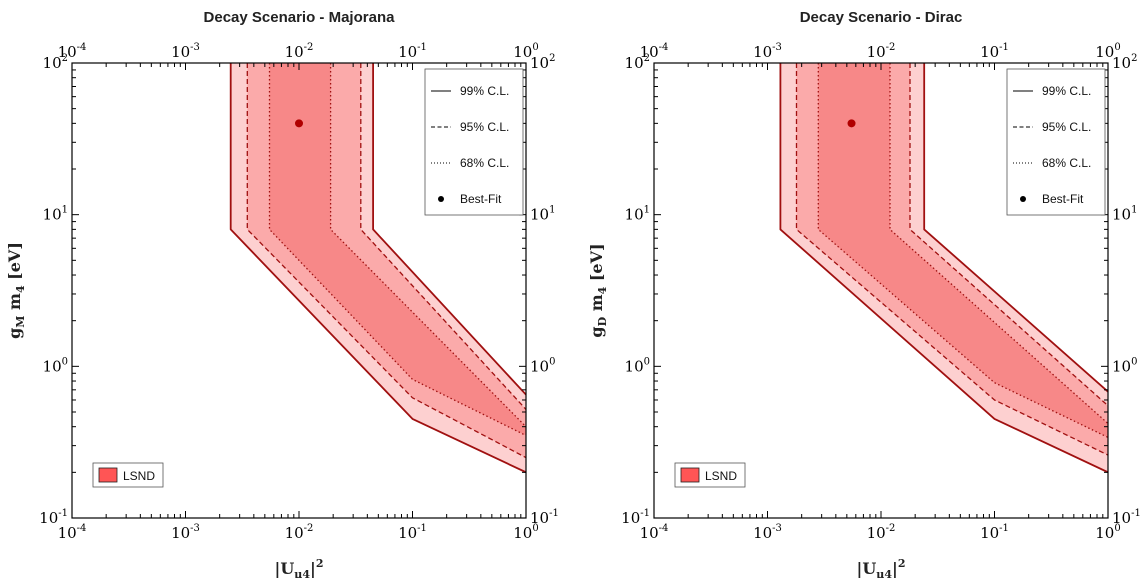 This screenshot has height=578, width=1148. Describe the element at coordinates (598, 290) in the screenshot. I see `y-axis-label: gD m4 [eV]` at that location.